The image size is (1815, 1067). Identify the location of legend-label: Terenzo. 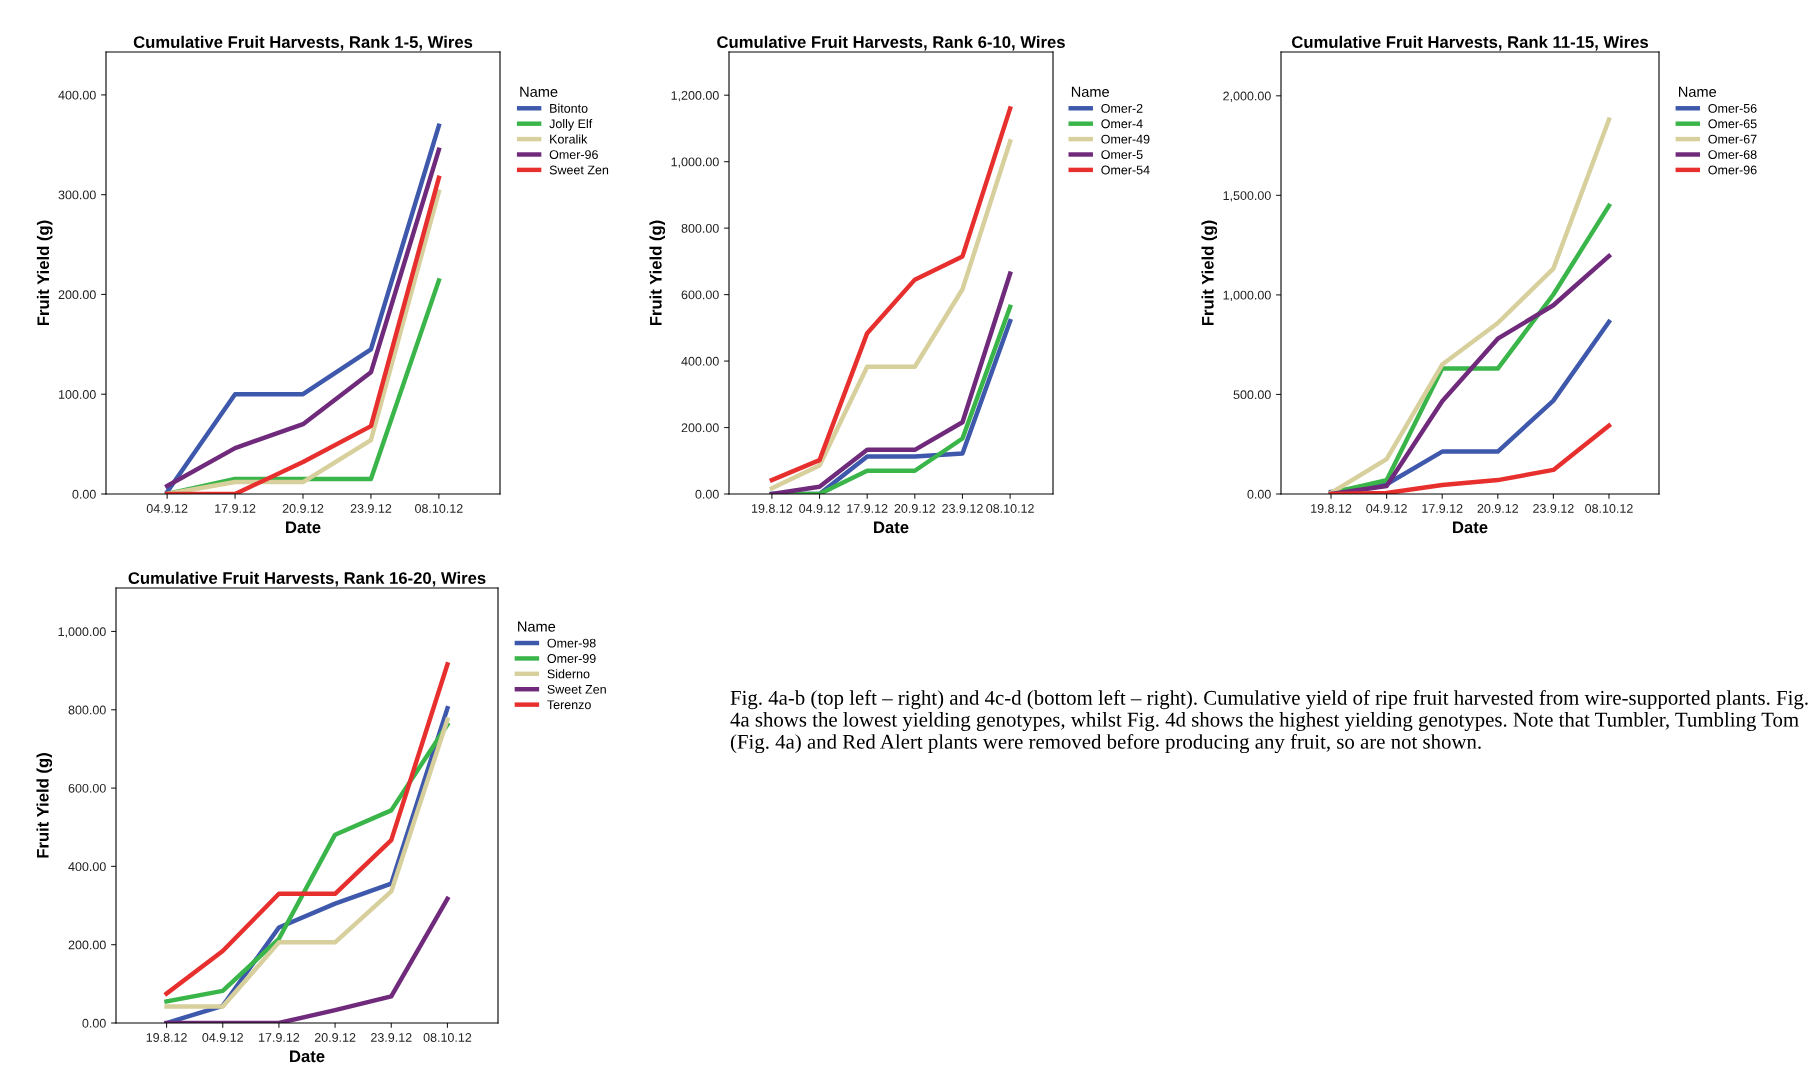
(569, 705).